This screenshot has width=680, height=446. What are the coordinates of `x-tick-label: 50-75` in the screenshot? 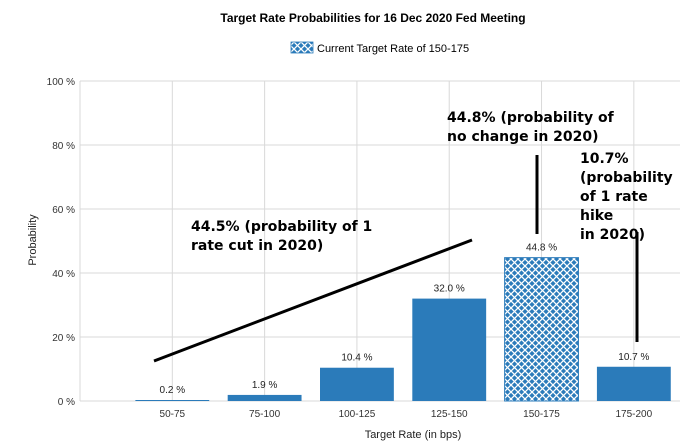 It's located at (173, 414).